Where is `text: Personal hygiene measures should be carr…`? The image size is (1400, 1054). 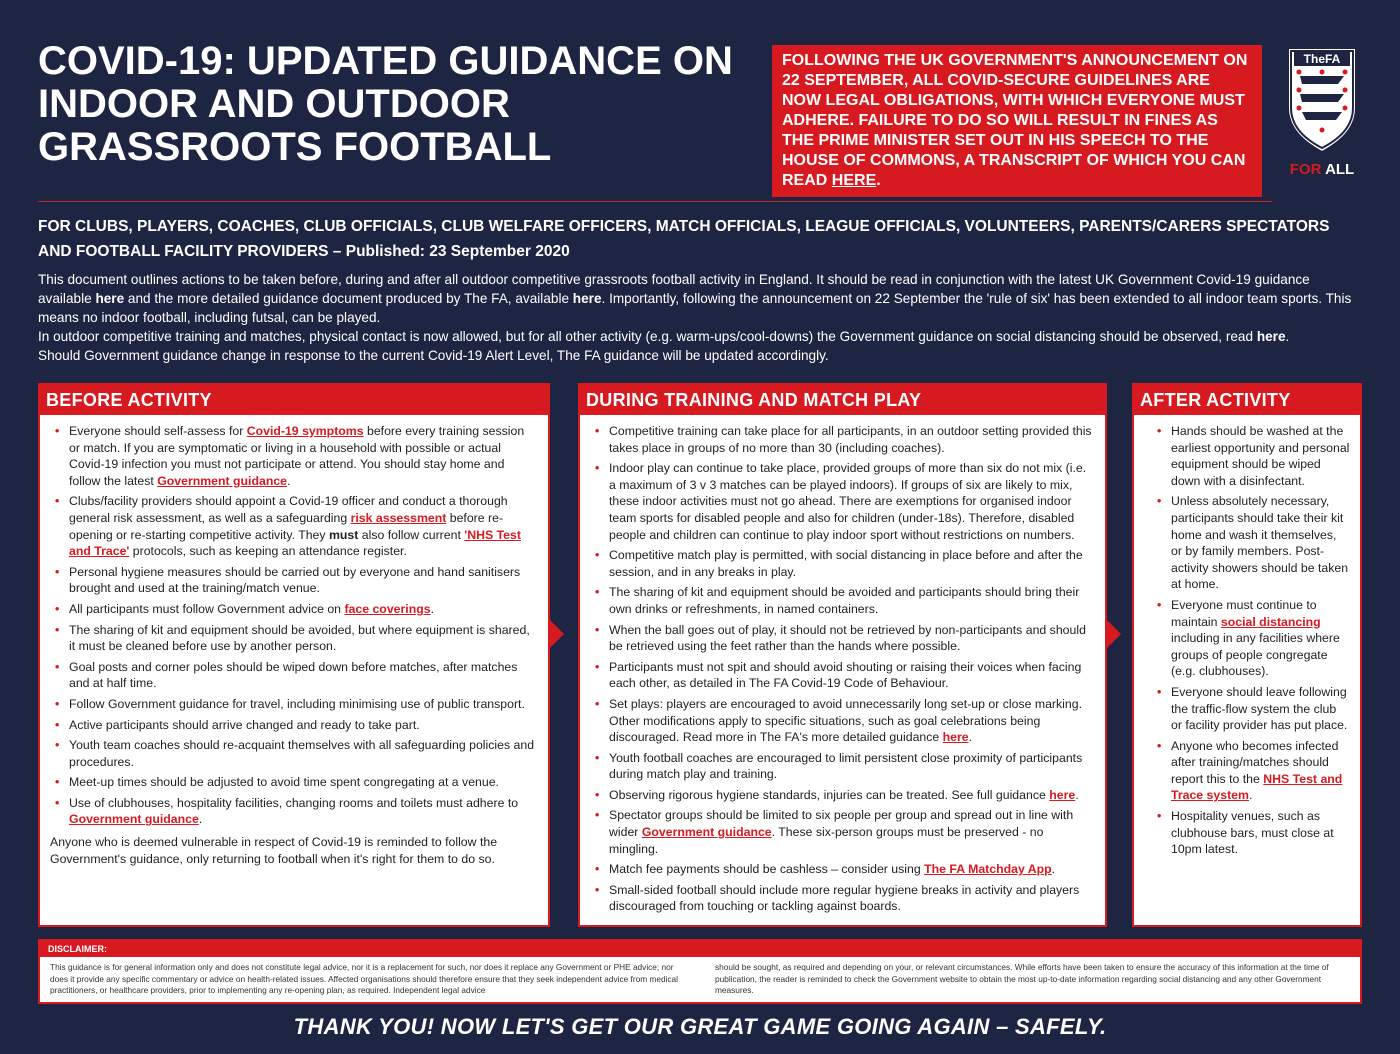
text: Personal hygiene measures should be carr… is located at coordinates (295, 580).